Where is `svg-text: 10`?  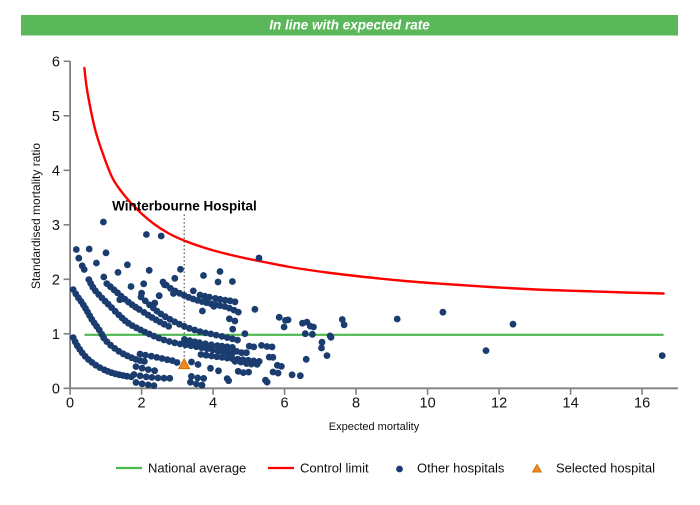
svg-text: 10 is located at coordinates (428, 404).